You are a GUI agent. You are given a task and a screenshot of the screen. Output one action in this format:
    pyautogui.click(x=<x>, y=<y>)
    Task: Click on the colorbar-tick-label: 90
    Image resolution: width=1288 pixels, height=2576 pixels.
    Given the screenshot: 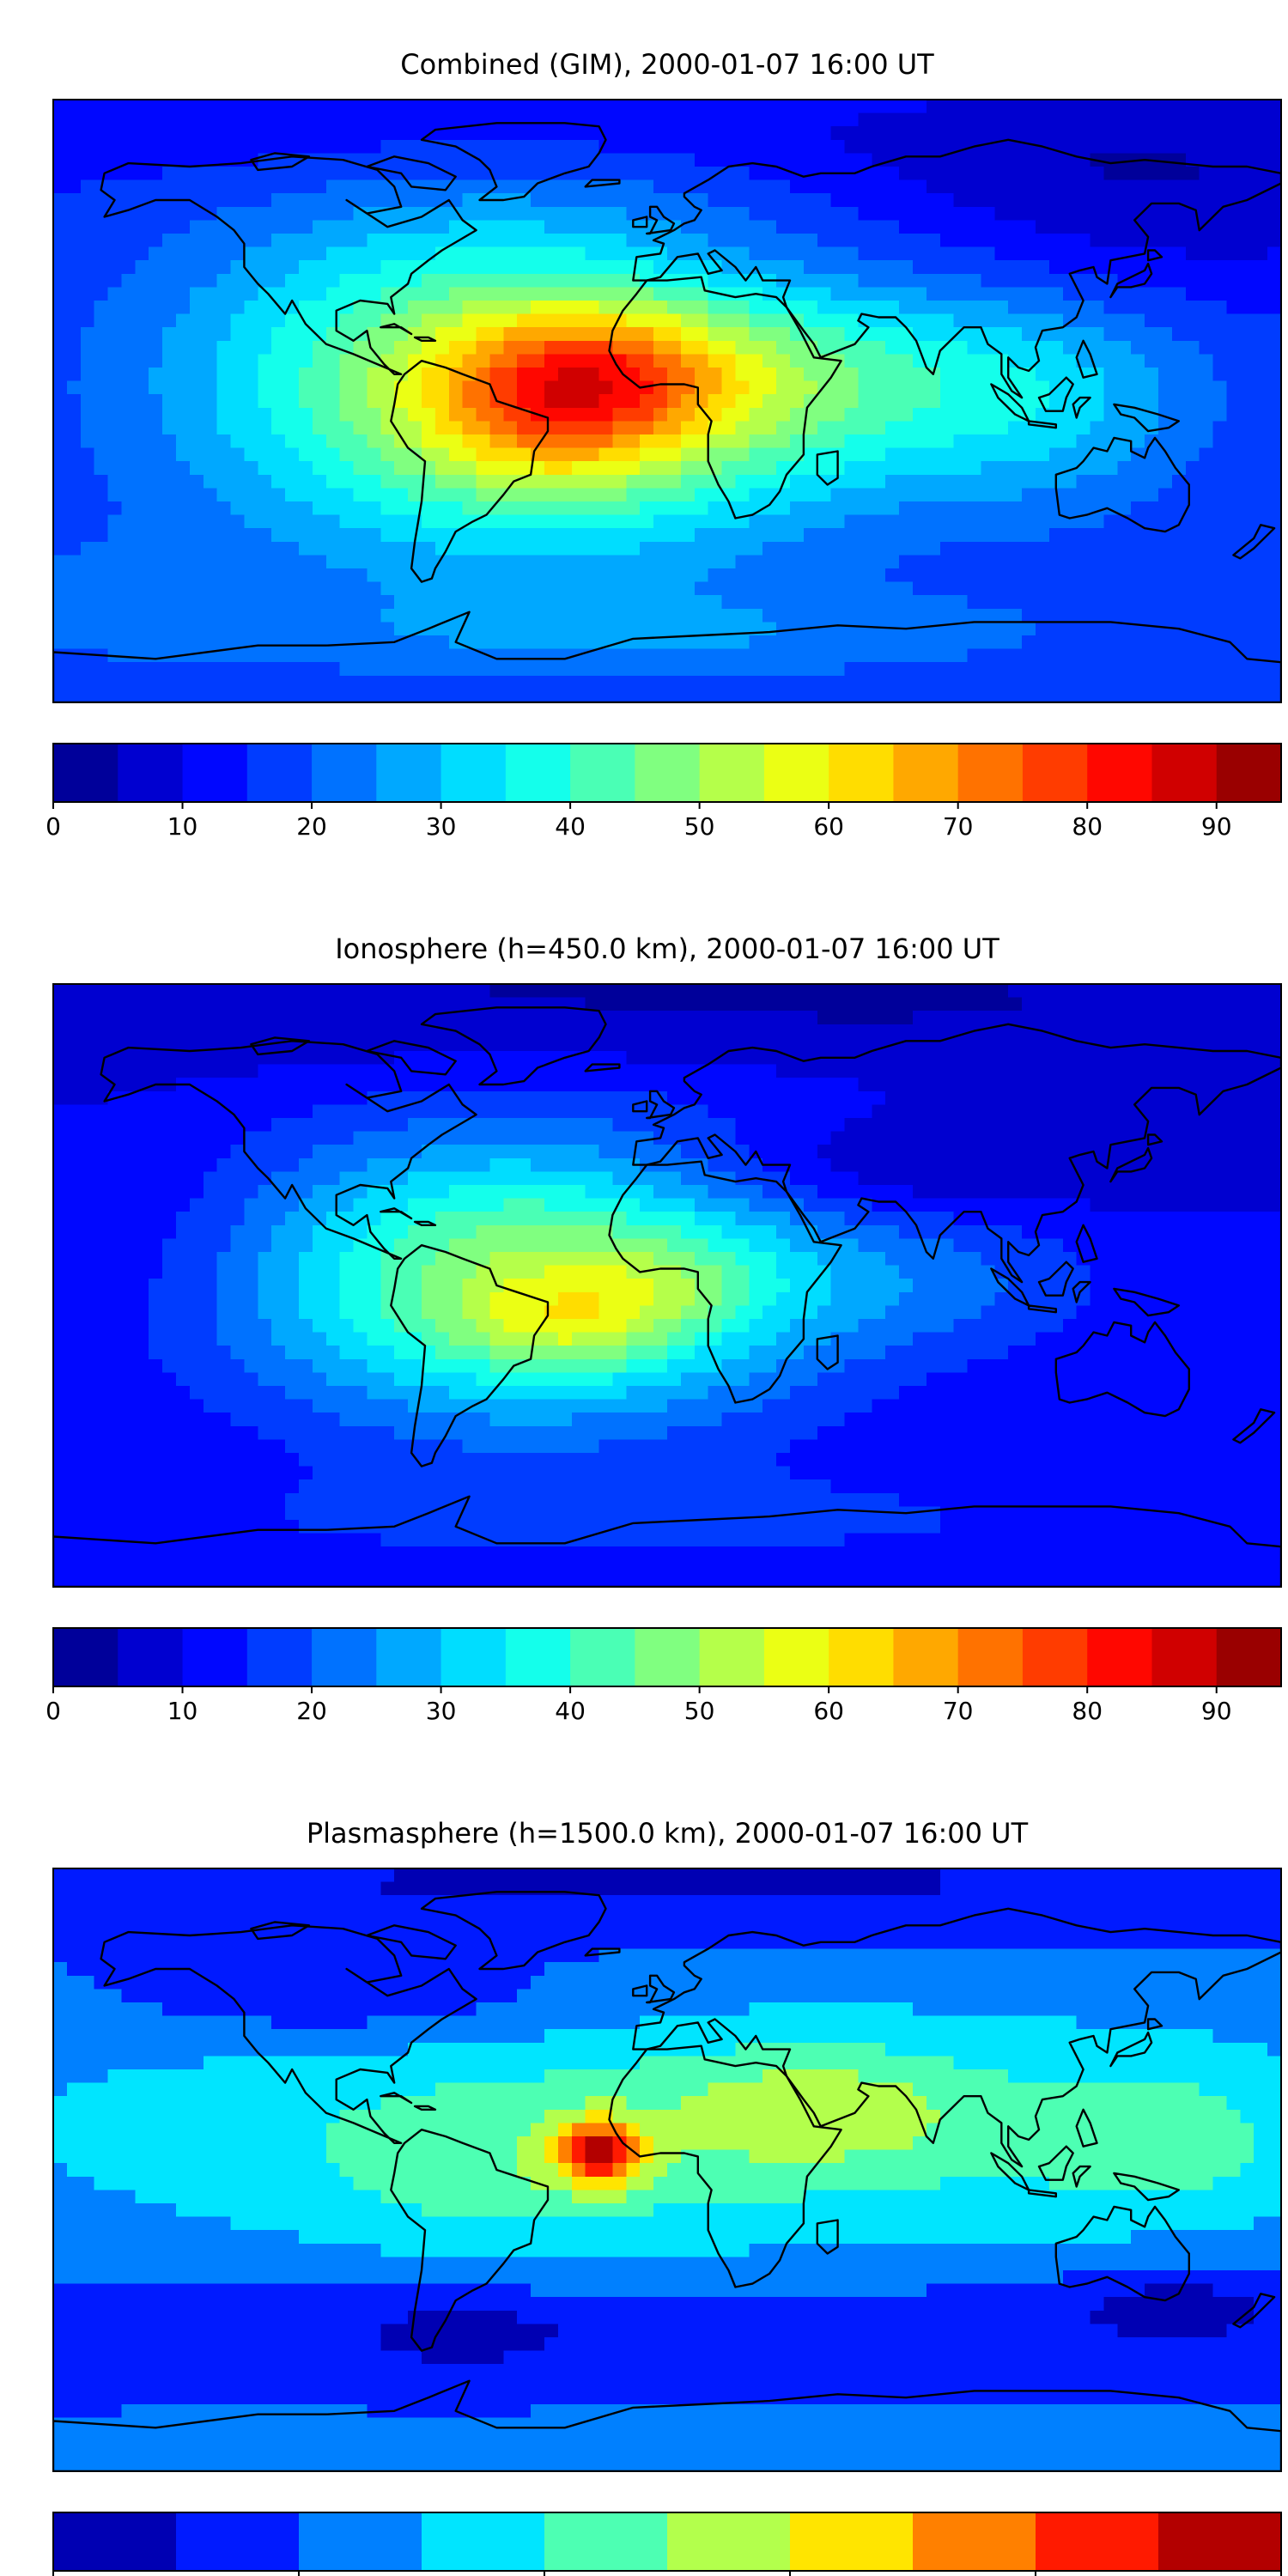 What is the action you would take?
    pyautogui.click(x=1217, y=826)
    